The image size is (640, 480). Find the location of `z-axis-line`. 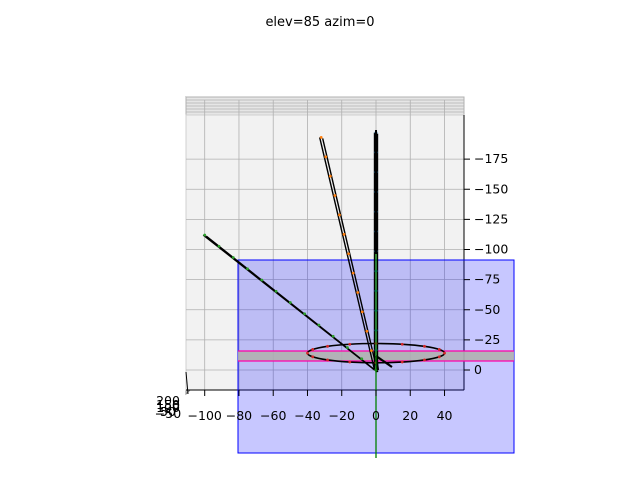

z-axis-line is located at coordinates (187, 383).